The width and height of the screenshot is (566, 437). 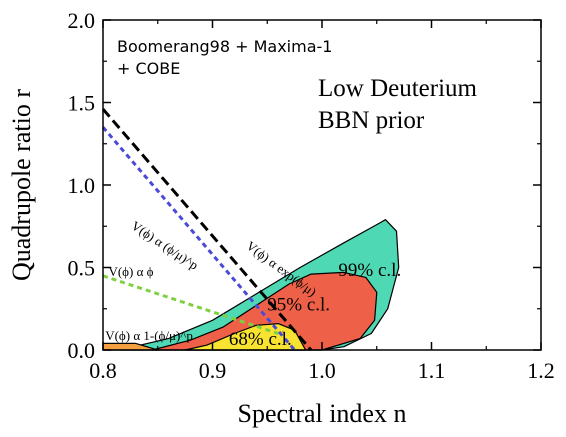 I want to click on prior-label-line1: Low Deuterium, so click(x=398, y=88).